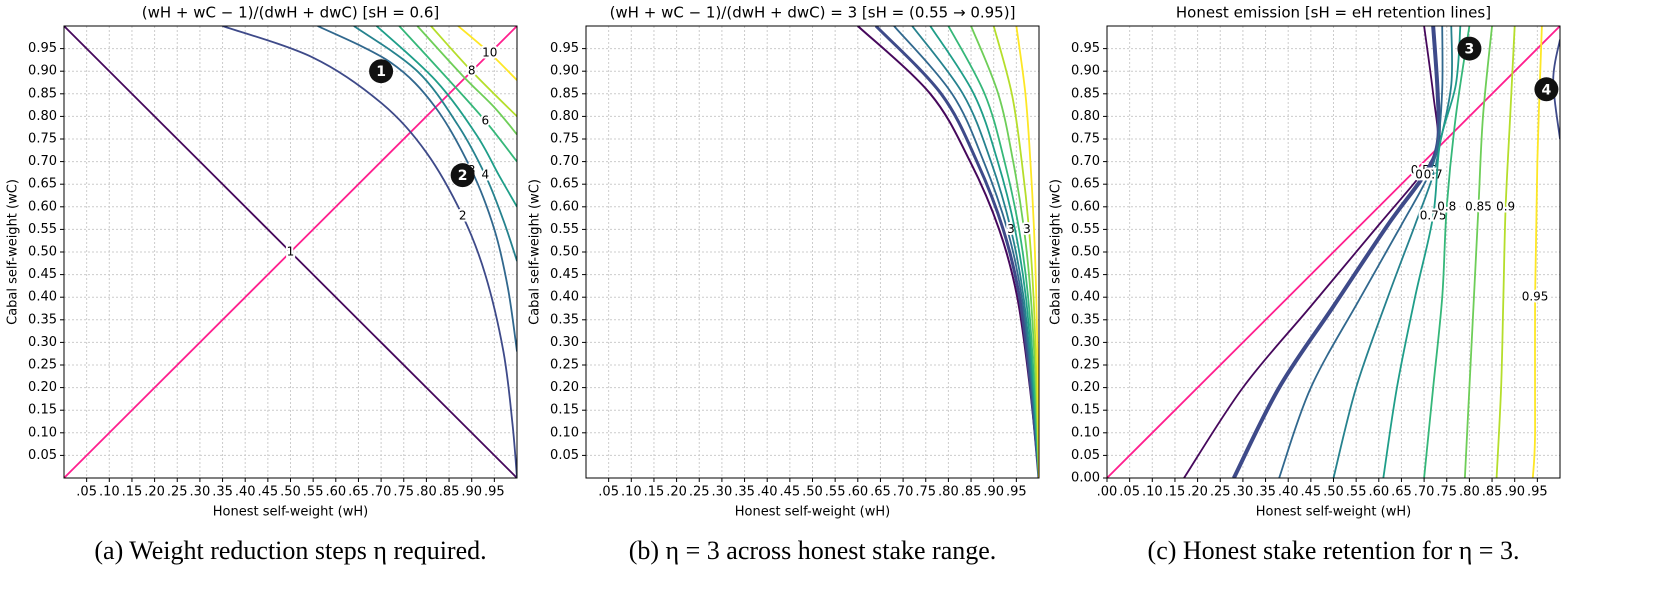 This screenshot has height=605, width=1665. What do you see at coordinates (472, 71) in the screenshot?
I see `contour-label: 8` at bounding box center [472, 71].